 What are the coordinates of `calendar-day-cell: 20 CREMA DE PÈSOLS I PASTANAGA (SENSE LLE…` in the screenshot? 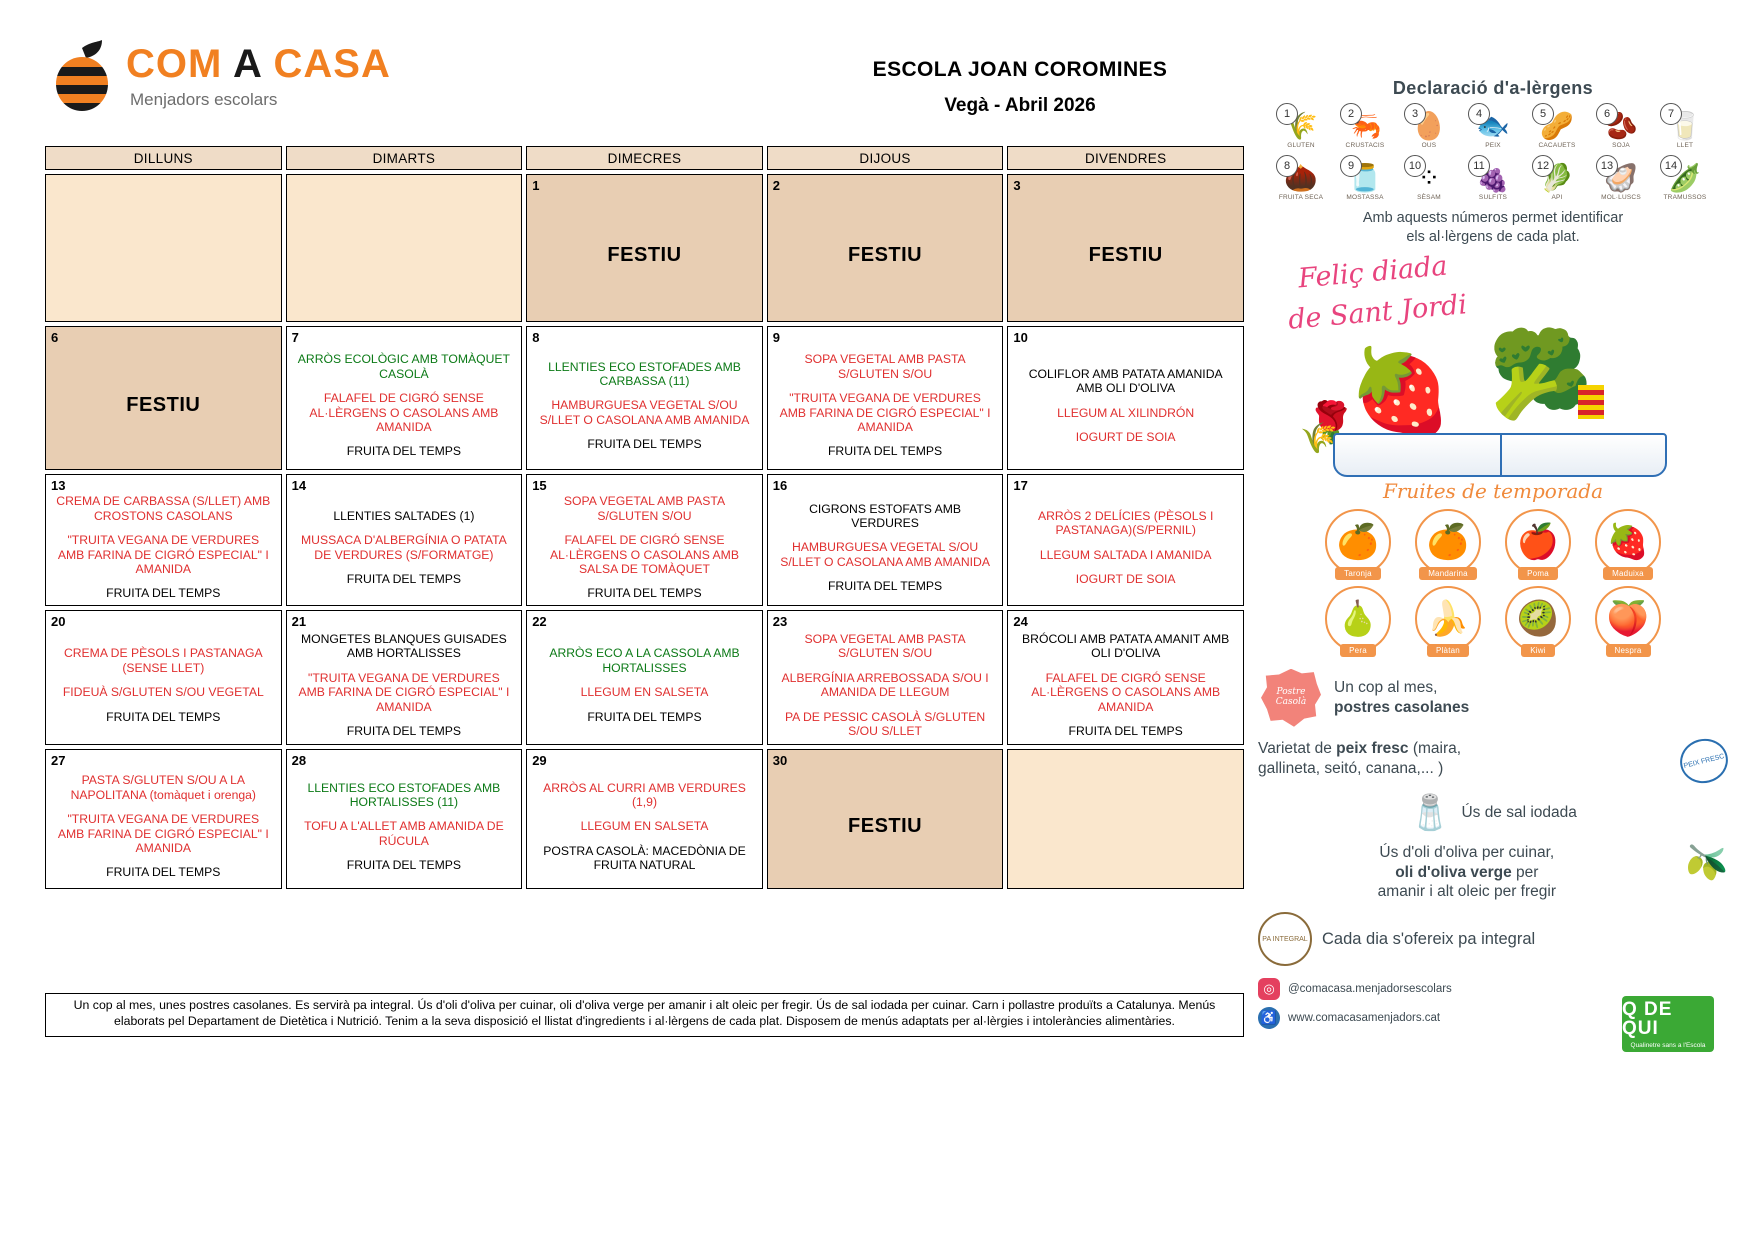 It's located at (163, 677).